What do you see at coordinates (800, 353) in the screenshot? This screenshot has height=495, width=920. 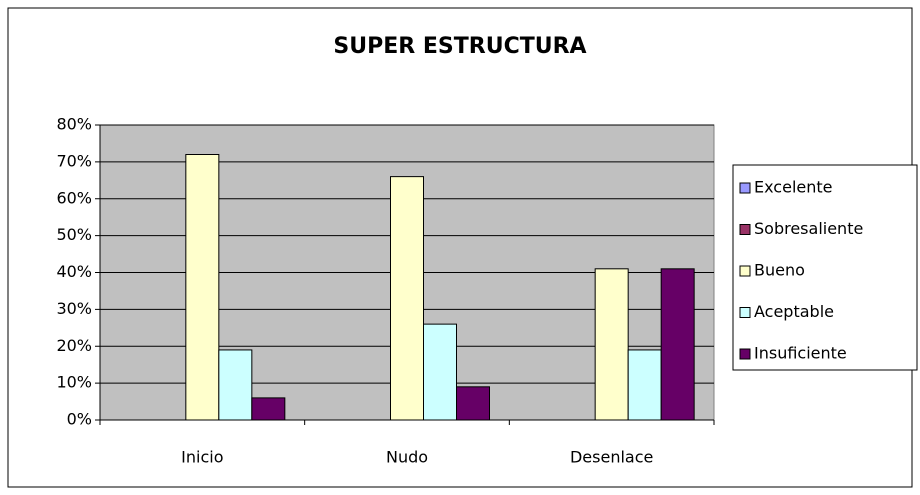 I see `legend-label: Insuficiente` at bounding box center [800, 353].